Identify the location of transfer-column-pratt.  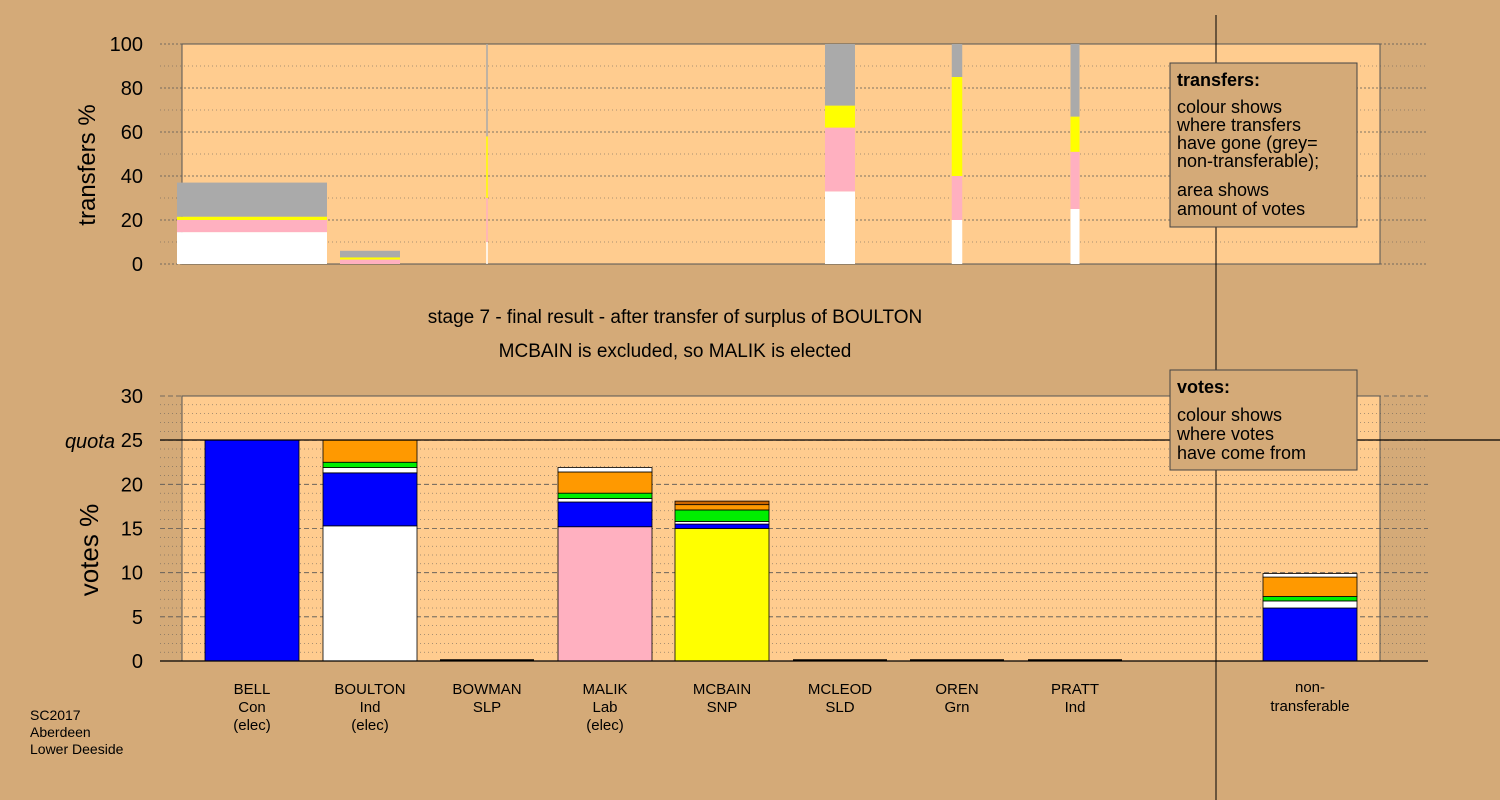
(1075, 154).